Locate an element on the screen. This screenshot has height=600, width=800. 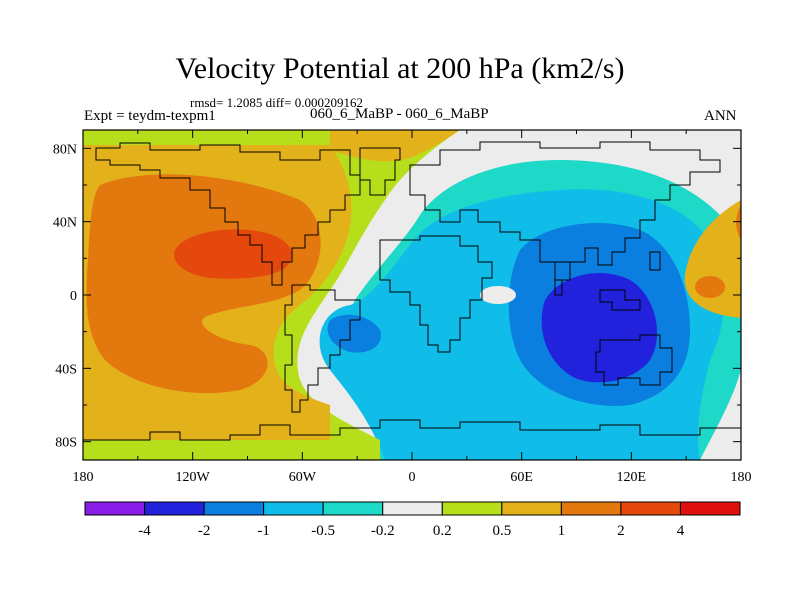
experiment-label: Expt = teydm-texpm1 is located at coordinates (150, 116).